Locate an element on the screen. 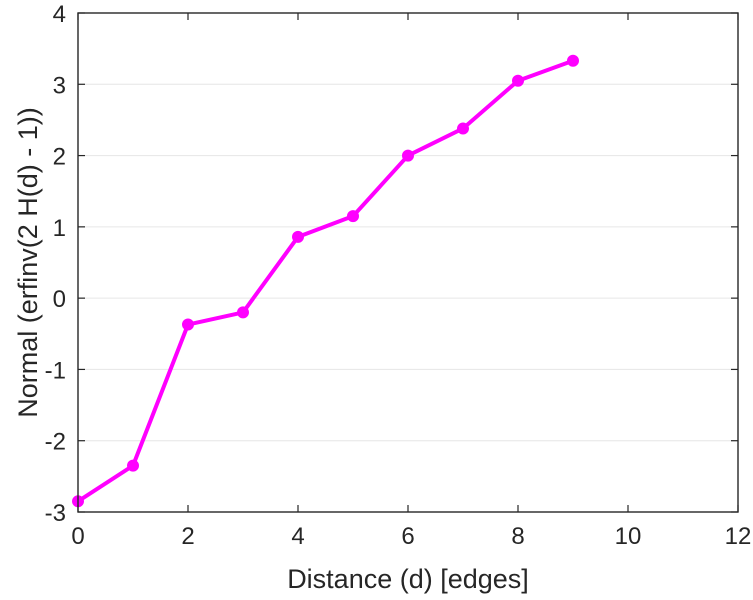  x-tick-label: 10 is located at coordinates (628, 536).